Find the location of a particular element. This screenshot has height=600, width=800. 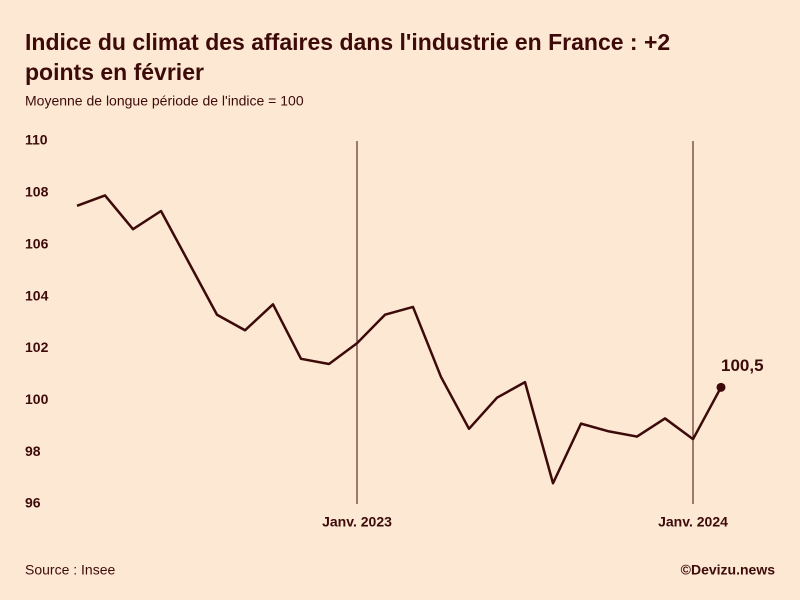

source: Source : Insee is located at coordinates (70, 570).